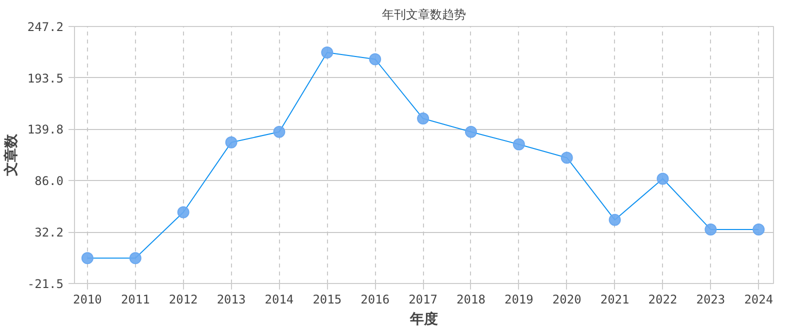  I want to click on x-tick-label: 2019, so click(519, 299).